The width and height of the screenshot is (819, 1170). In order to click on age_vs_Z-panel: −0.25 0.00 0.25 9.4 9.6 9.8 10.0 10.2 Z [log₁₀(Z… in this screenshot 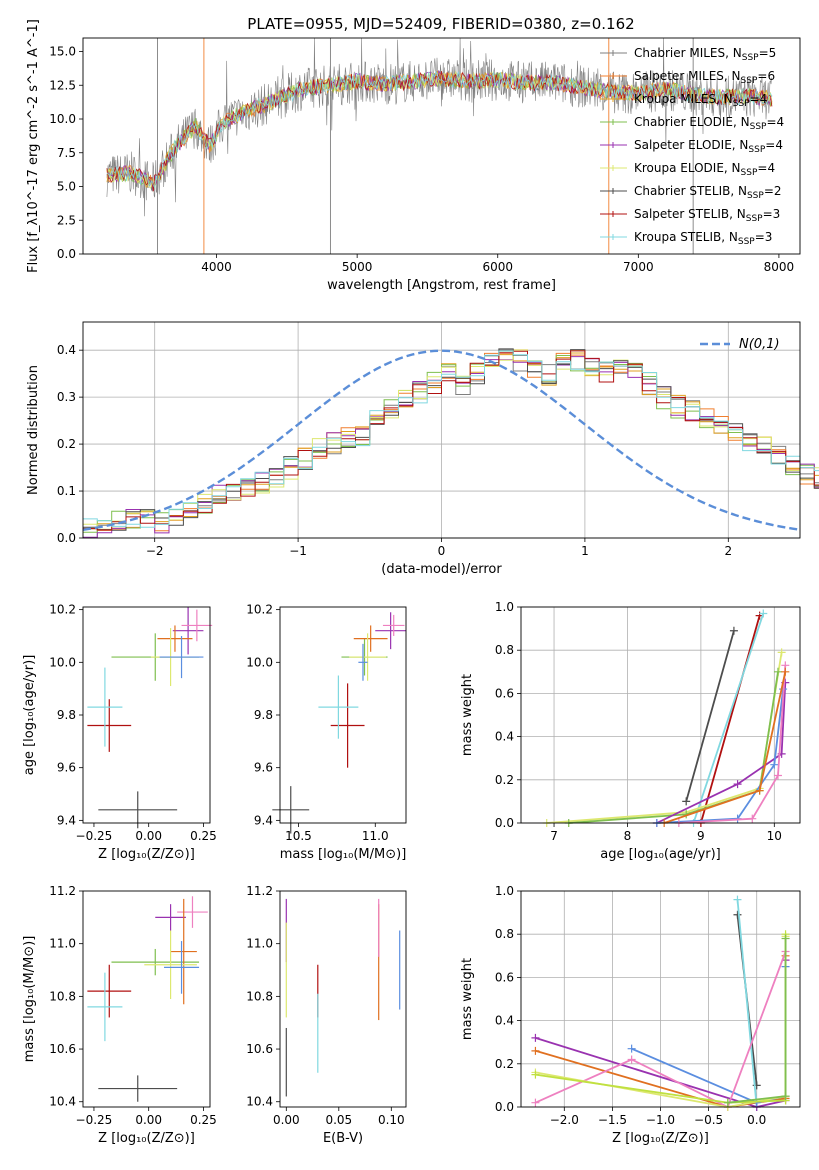, I will do `click(119, 732)`.